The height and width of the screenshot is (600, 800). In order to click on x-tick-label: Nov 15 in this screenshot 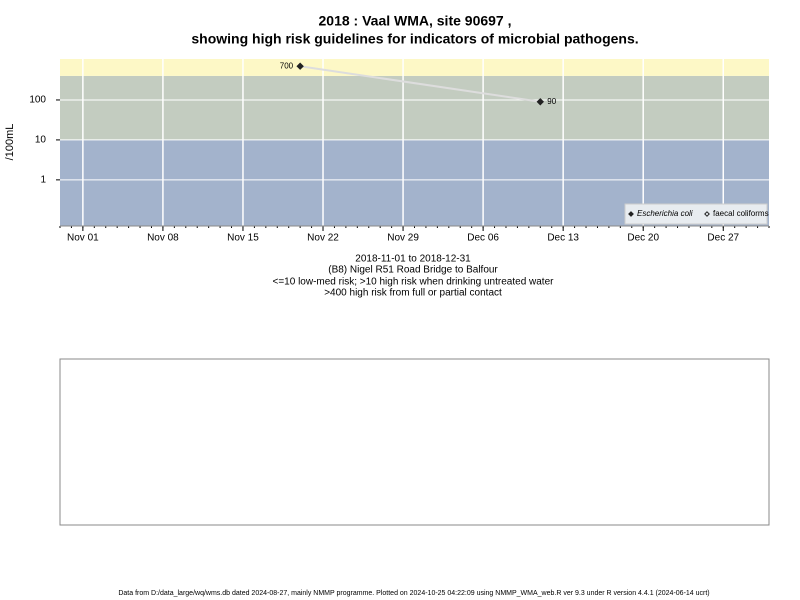, I will do `click(243, 238)`.